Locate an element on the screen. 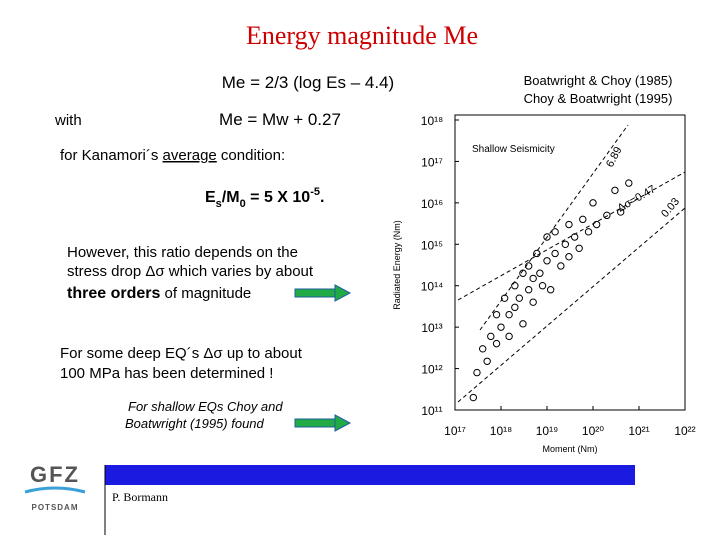 The image size is (720, 540). reference: Boatwright & Choy (1985) is located at coordinates (598, 80).